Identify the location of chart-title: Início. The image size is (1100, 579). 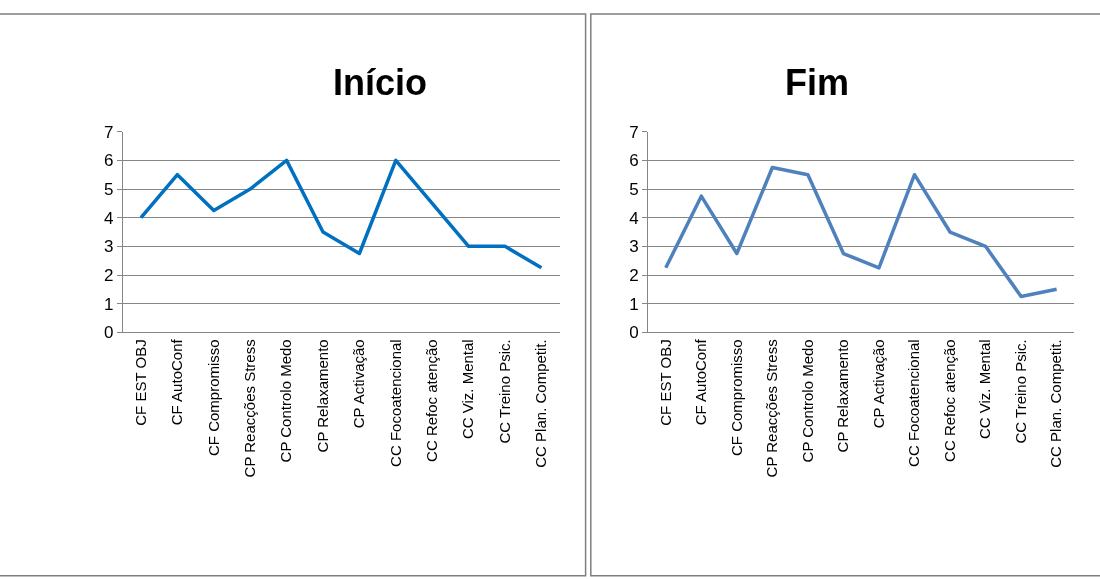
(380, 82).